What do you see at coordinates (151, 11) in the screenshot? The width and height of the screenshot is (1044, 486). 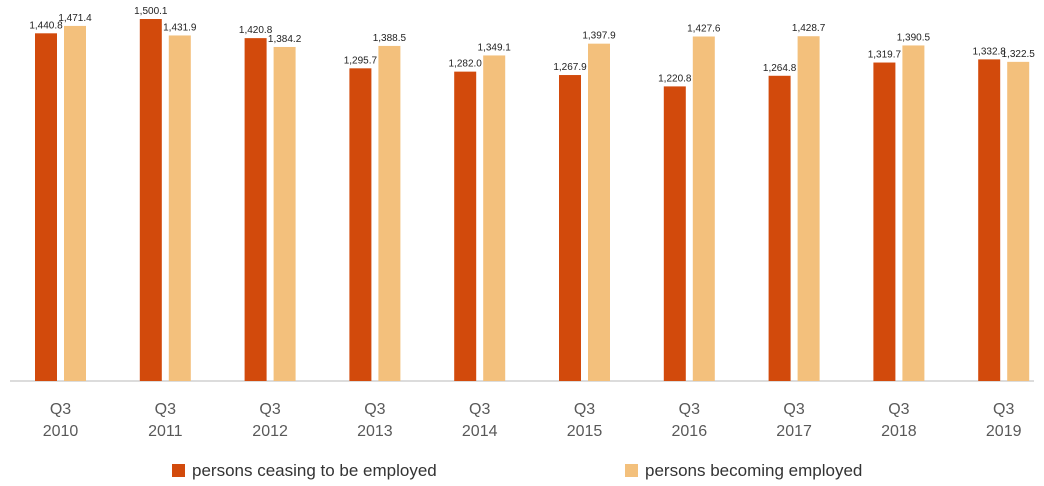 I see `data-label-ceasing-2011: 1,500.1` at bounding box center [151, 11].